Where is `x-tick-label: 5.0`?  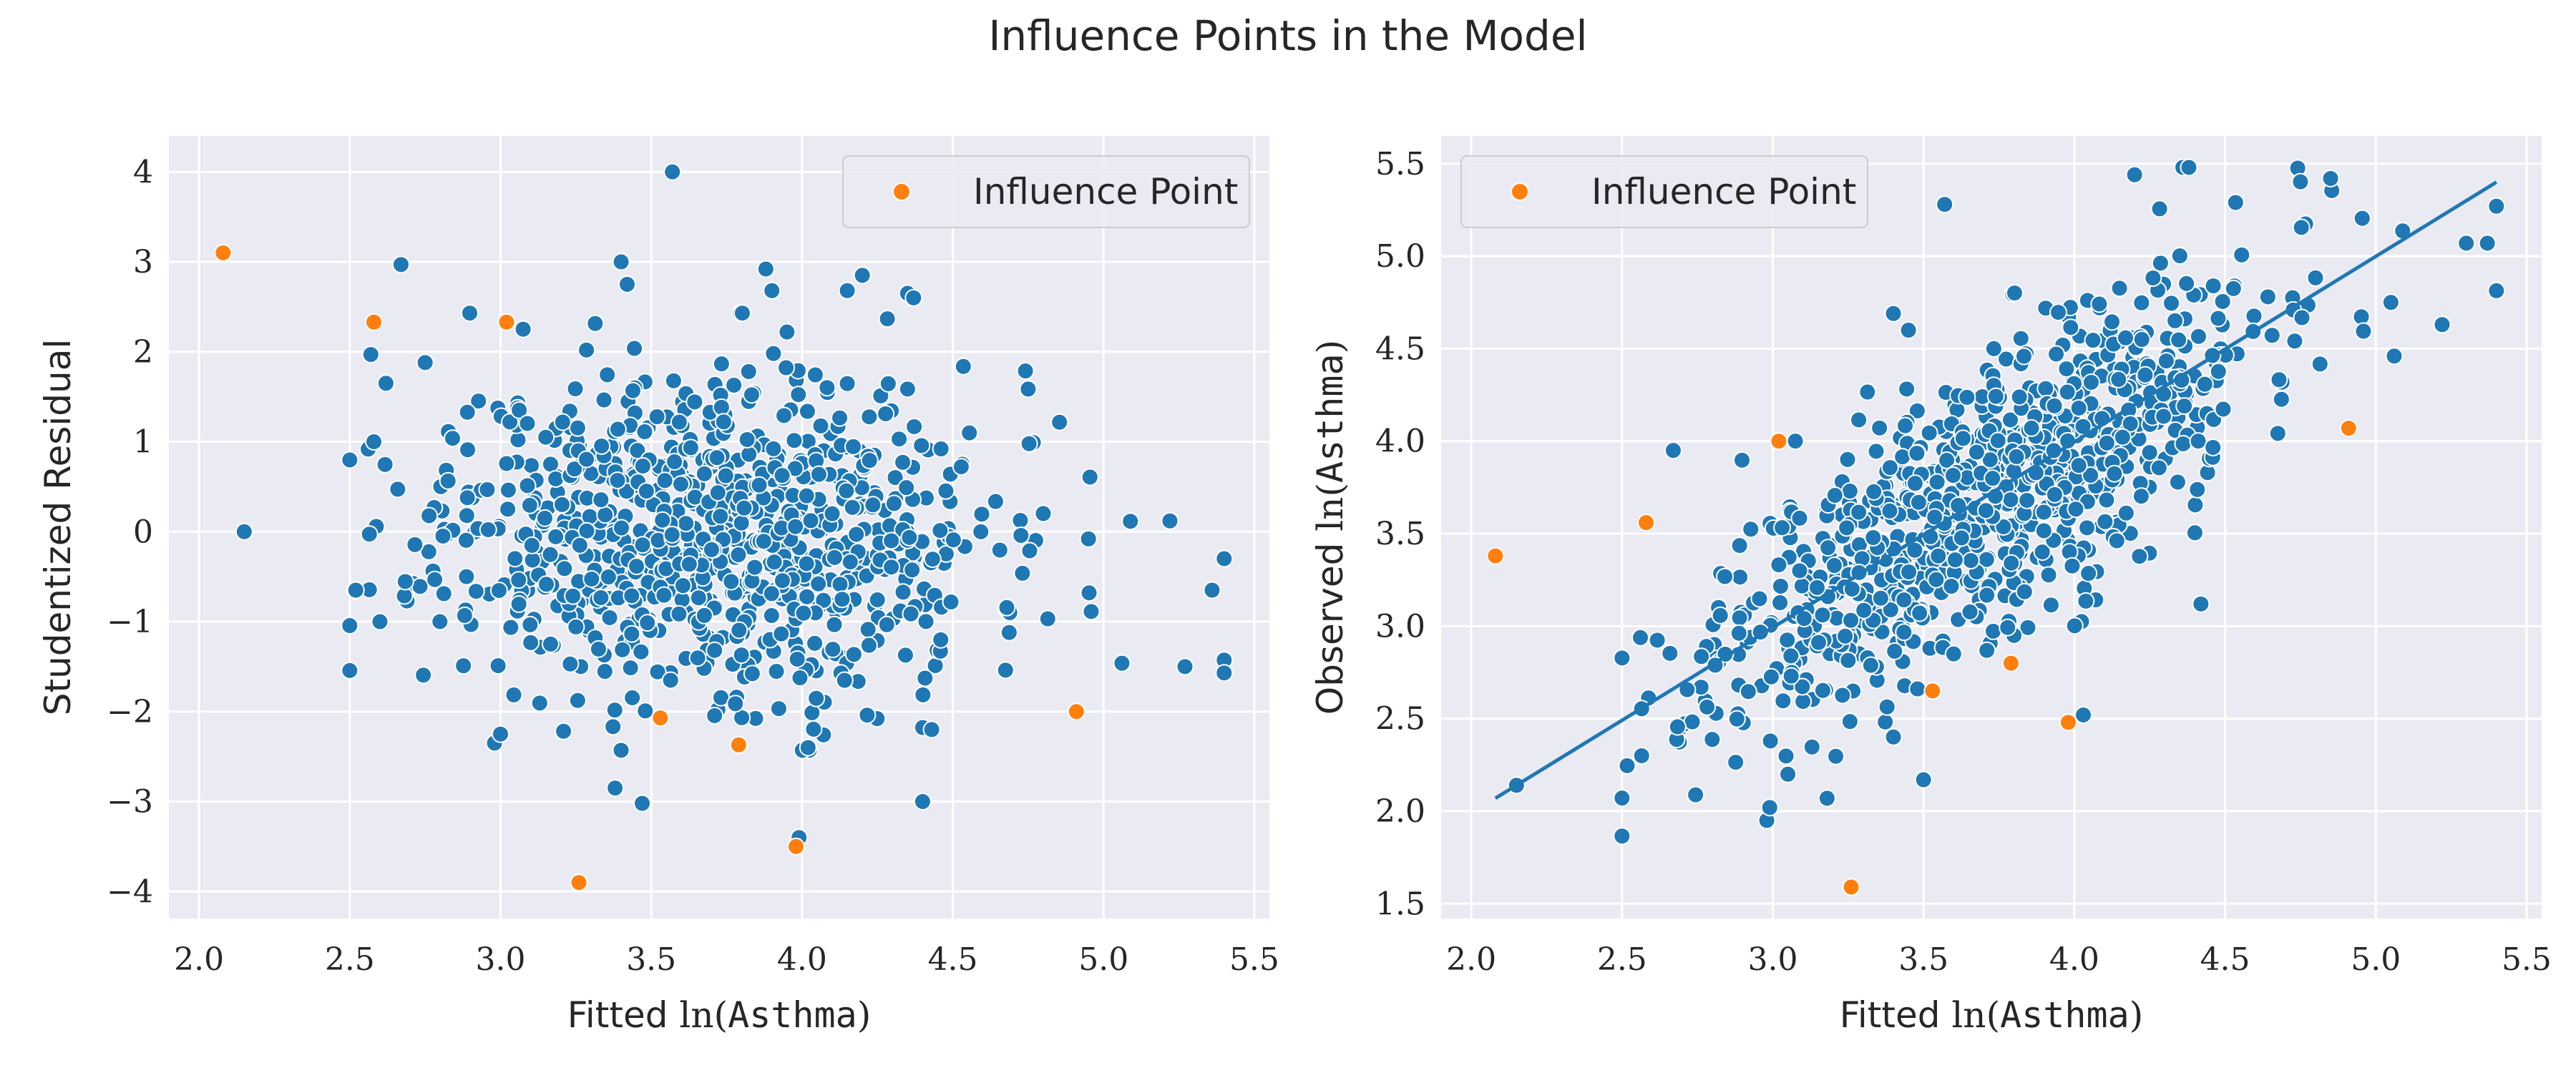
x-tick-label: 5.0 is located at coordinates (2376, 959).